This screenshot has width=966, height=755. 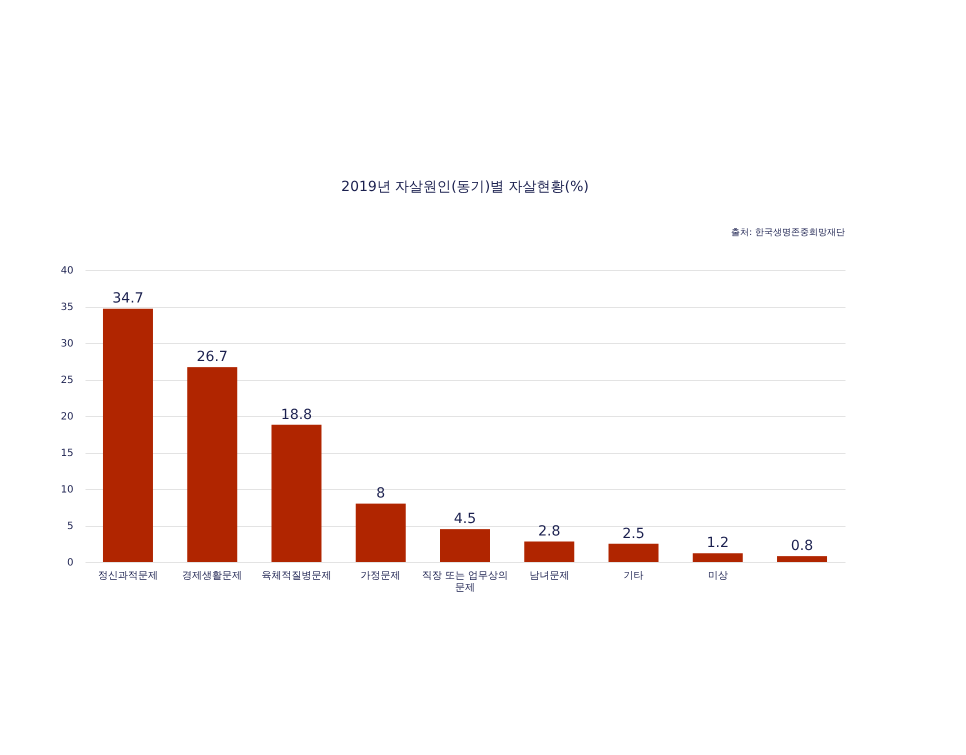 I want to click on y-tick-label: 40, so click(x=67, y=271).